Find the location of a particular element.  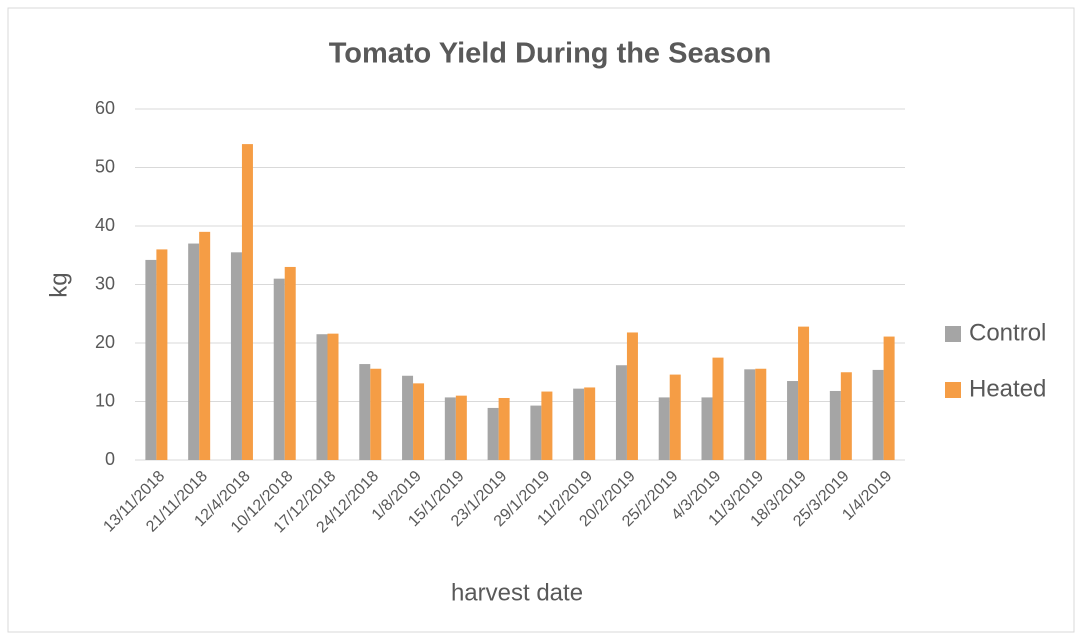

y-tick-label: 10 is located at coordinates (105, 400).